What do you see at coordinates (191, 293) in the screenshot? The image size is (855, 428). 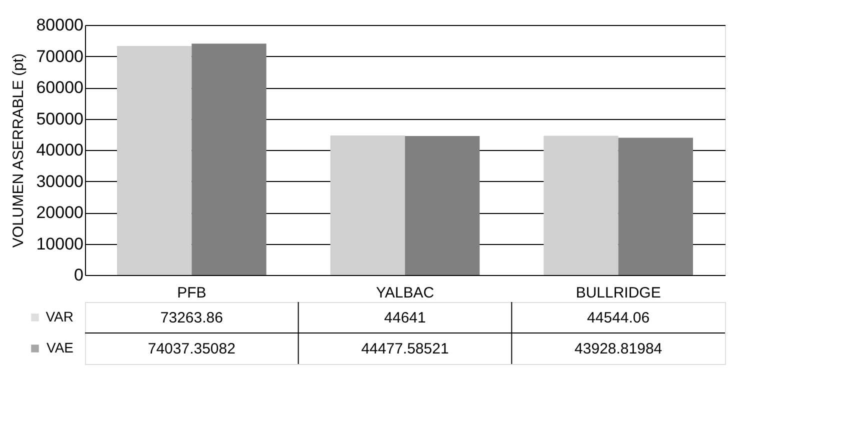 I see `x-tick-label: PFB` at bounding box center [191, 293].